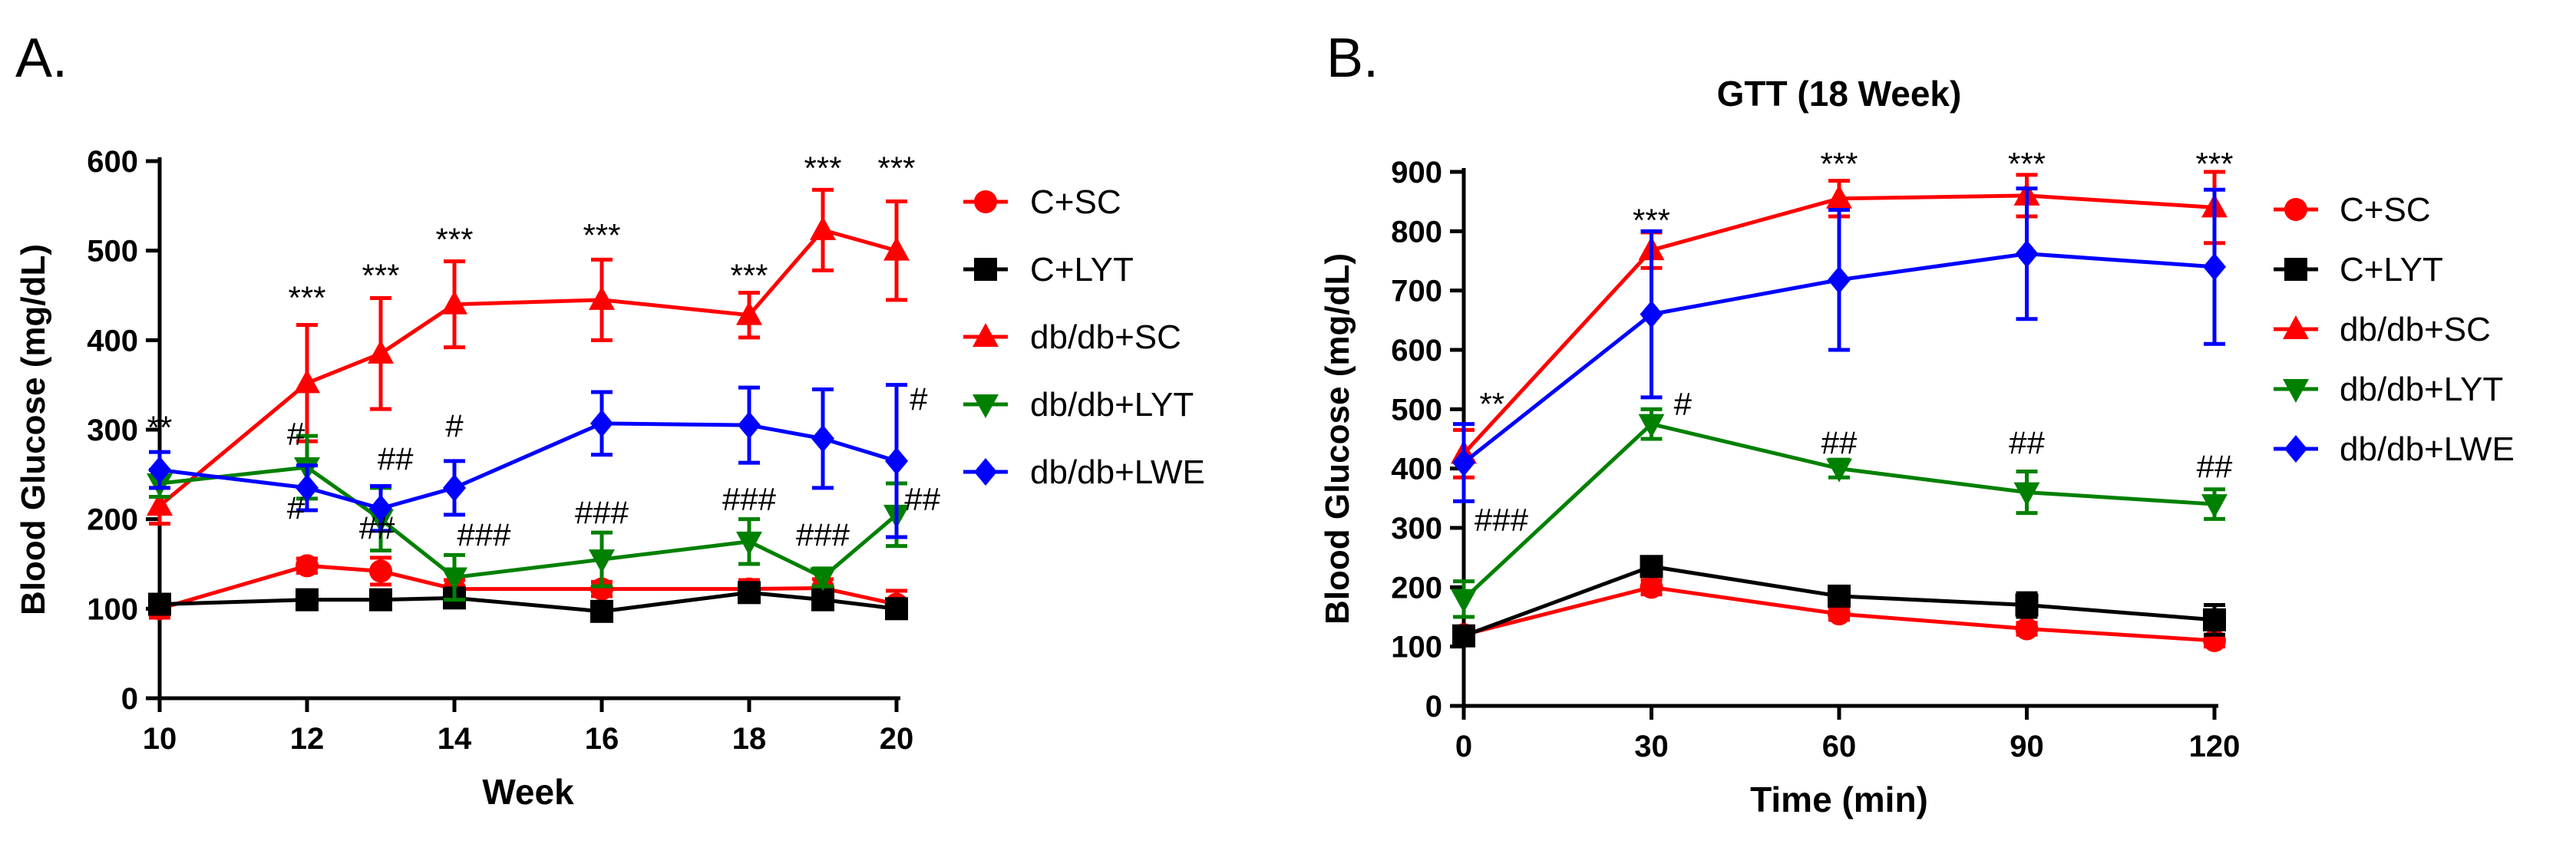 The height and width of the screenshot is (844, 2576). Describe the element at coordinates (1416, 232) in the screenshot. I see `y-tick-label: 800` at that location.